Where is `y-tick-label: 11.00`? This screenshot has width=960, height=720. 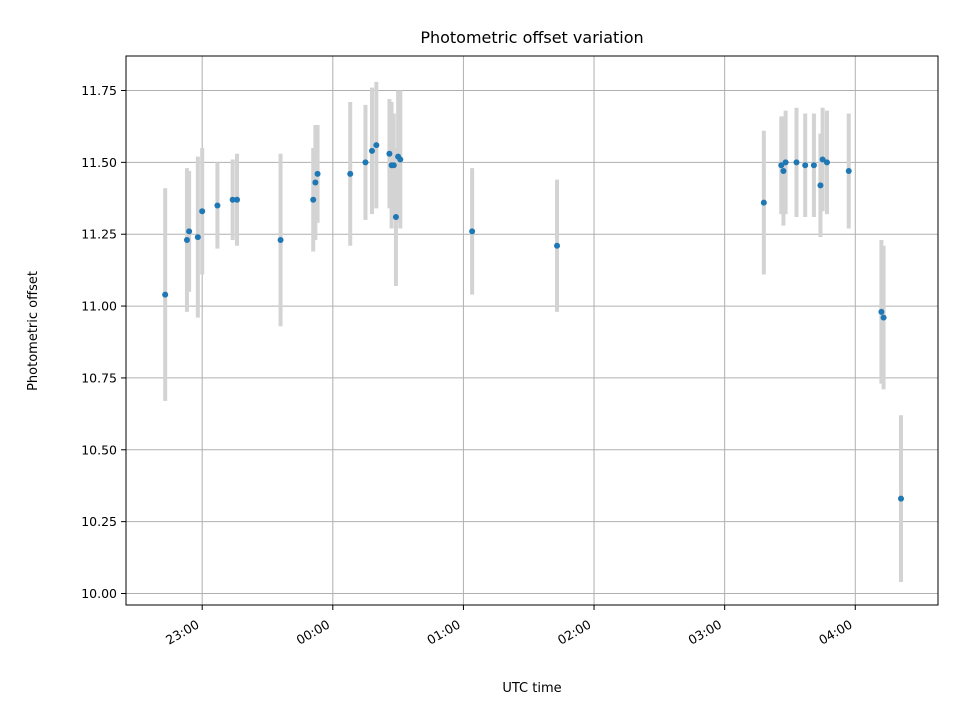
y-tick-label: 11.00 is located at coordinates (99, 306).